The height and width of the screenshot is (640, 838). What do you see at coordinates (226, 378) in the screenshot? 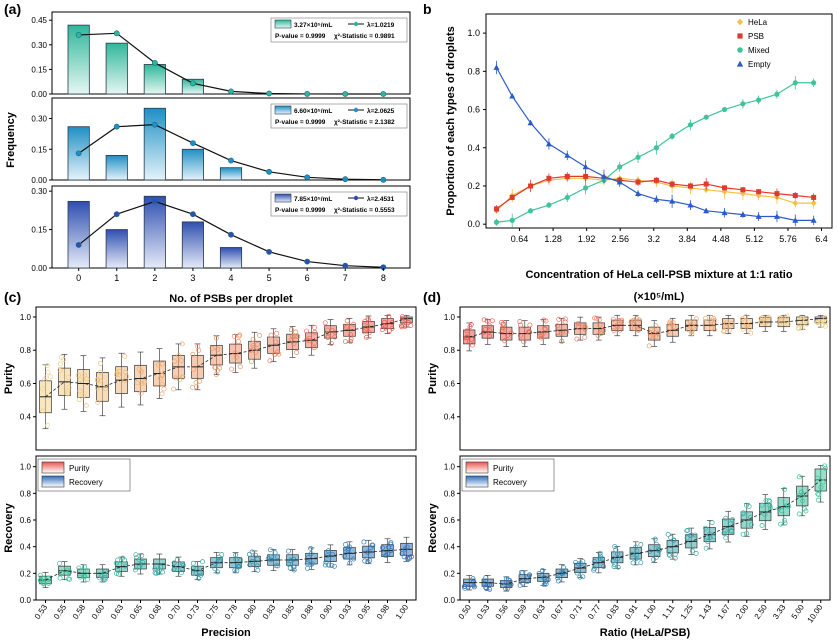
I see `plot-frame` at bounding box center [226, 378].